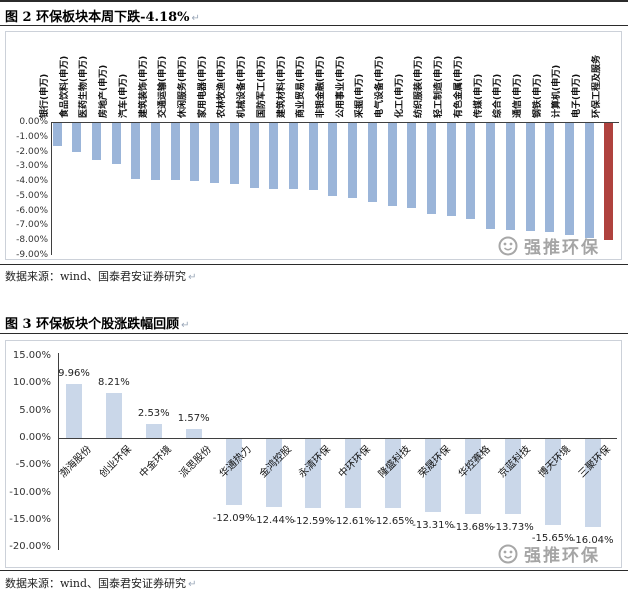 This screenshot has width=628, height=593. What do you see at coordinates (458, 86) in the screenshot?
I see `x-axis-category-label: 有色金属(申万)` at bounding box center [458, 86].